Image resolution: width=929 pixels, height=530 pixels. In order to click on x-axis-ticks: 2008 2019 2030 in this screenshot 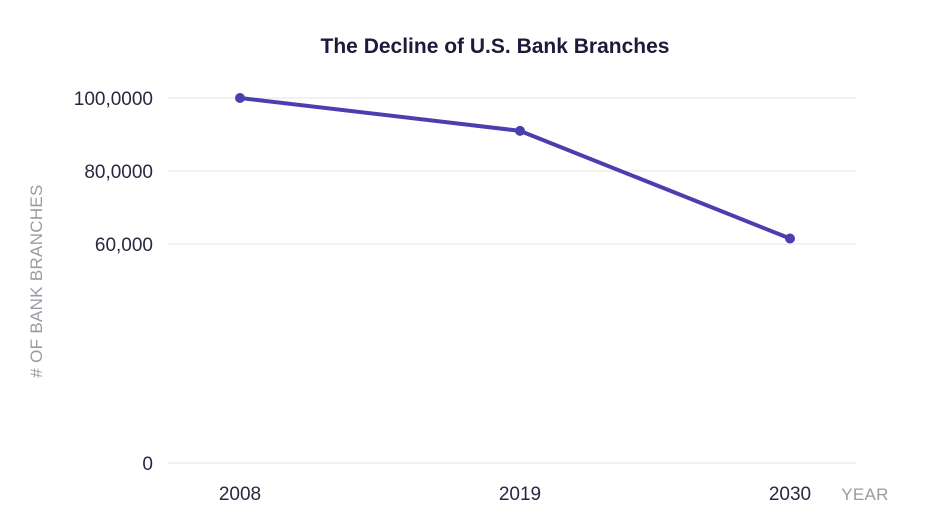, I will do `click(515, 494)`.